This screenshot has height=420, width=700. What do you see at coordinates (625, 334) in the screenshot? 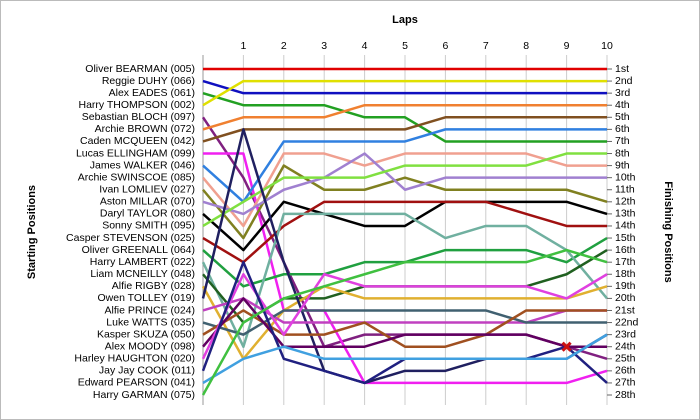
I see `y2-tick-label: 23rd` at bounding box center [625, 334].